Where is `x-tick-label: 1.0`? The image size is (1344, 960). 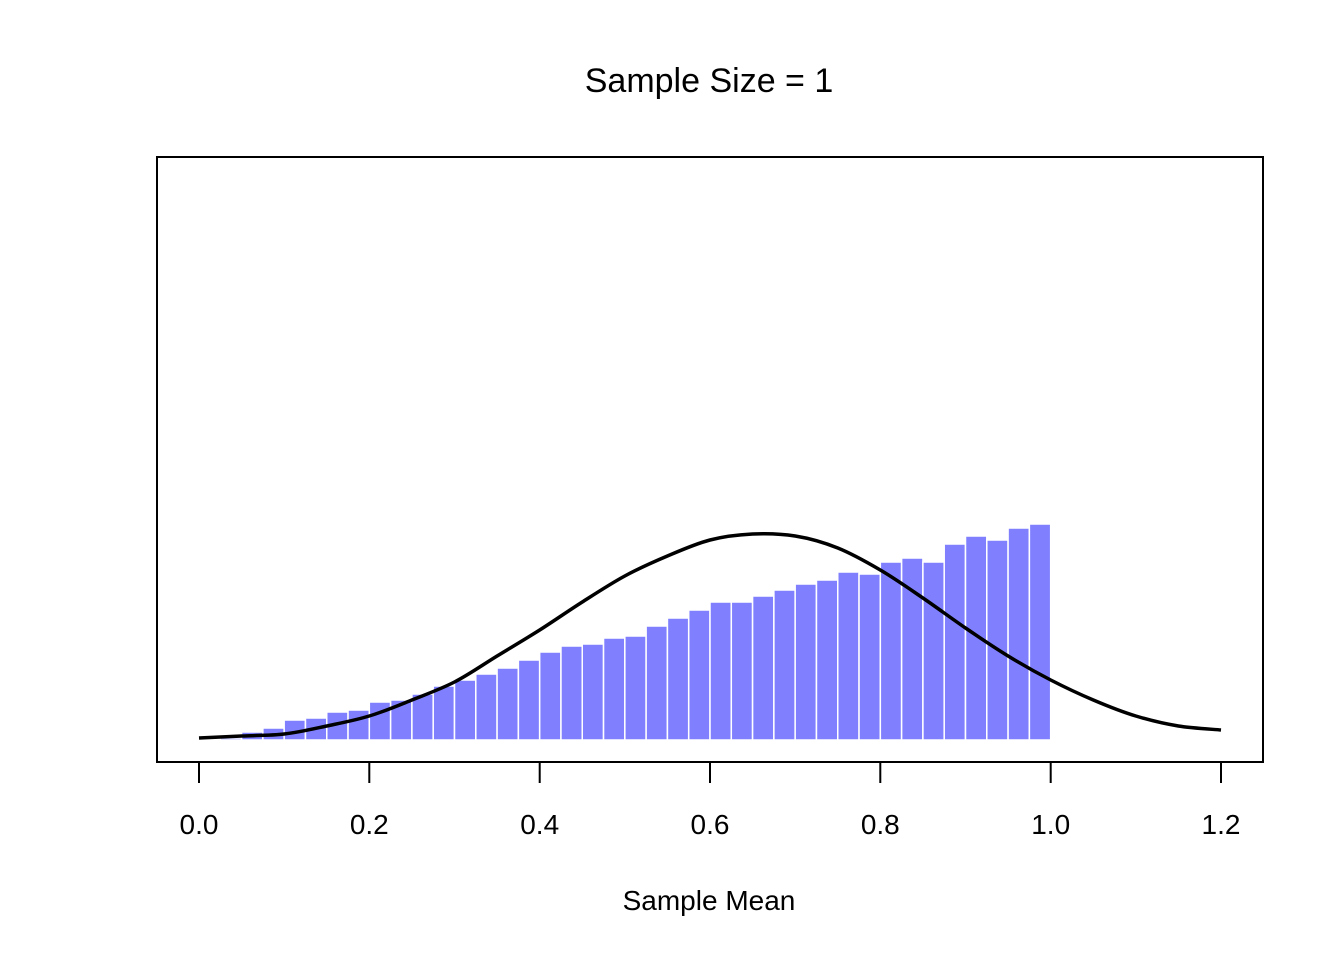
x-tick-label: 1.0 is located at coordinates (1050, 824).